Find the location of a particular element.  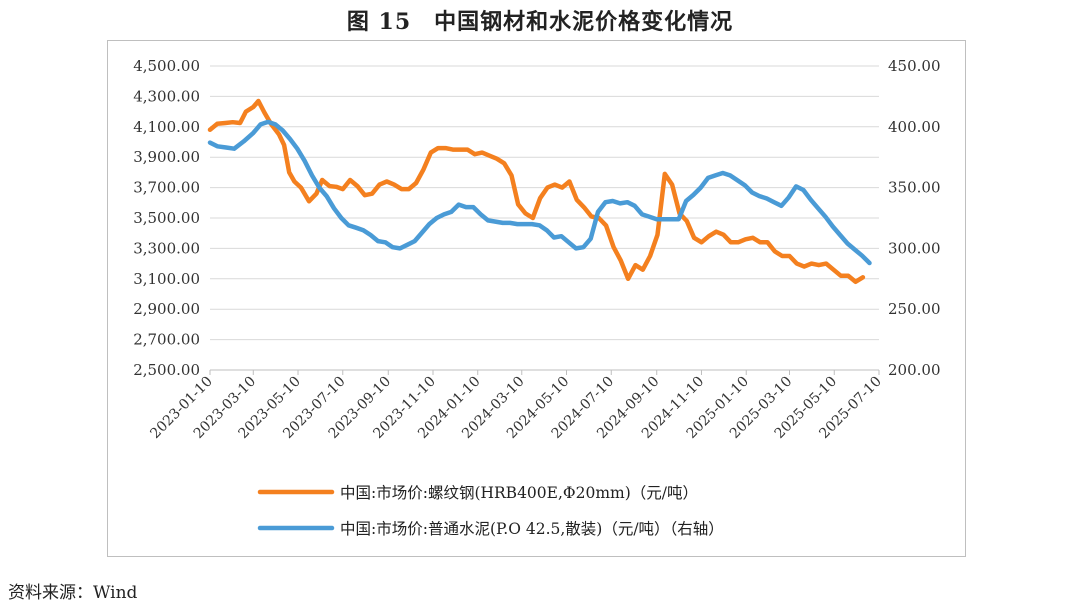

right-y-axis: 450.00 400.00 350.00 300.00 250.00 200.00 is located at coordinates (914, 218).